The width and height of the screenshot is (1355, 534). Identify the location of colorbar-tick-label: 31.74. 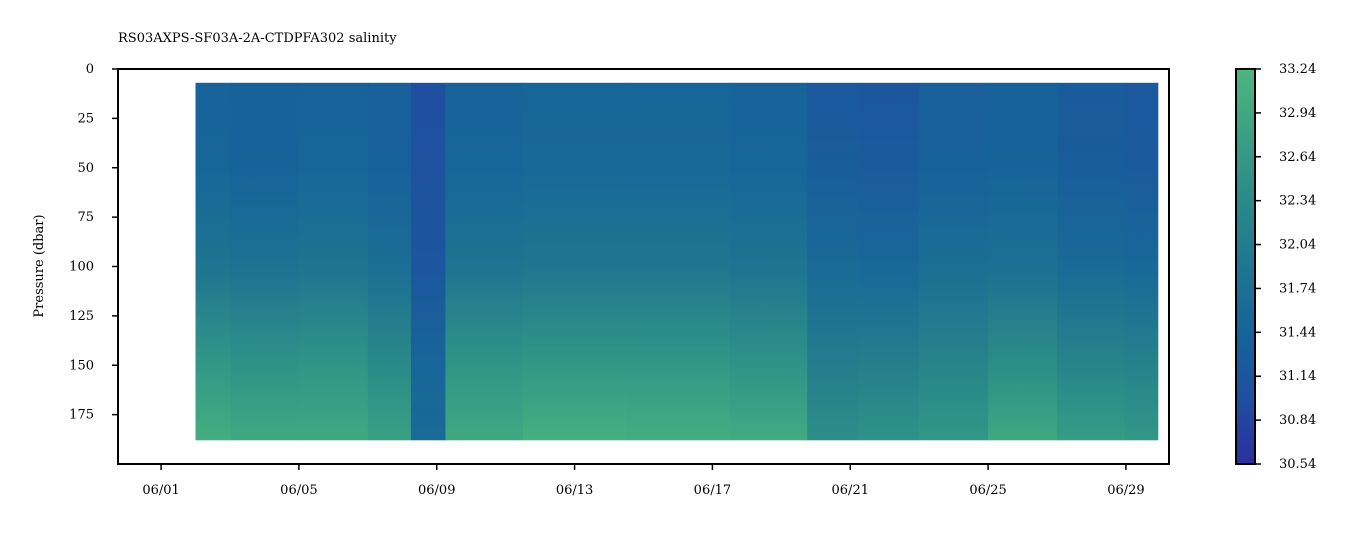
(1297, 288).